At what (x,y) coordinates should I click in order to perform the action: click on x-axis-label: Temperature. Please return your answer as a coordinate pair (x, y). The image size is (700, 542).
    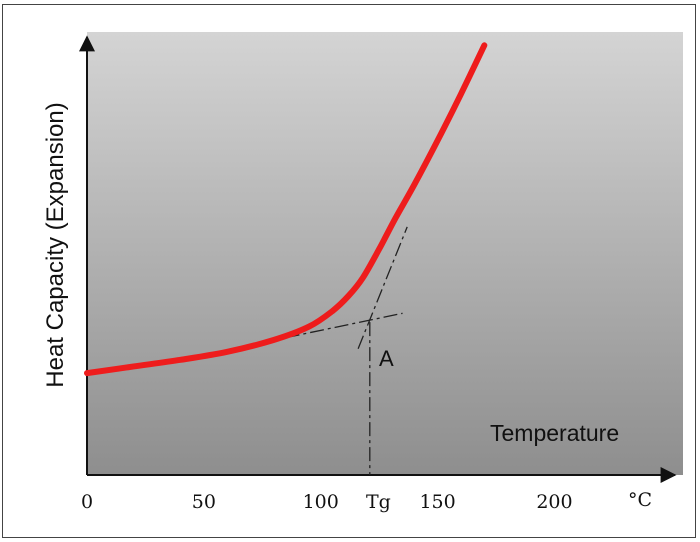
    Looking at the image, I should click on (554, 433).